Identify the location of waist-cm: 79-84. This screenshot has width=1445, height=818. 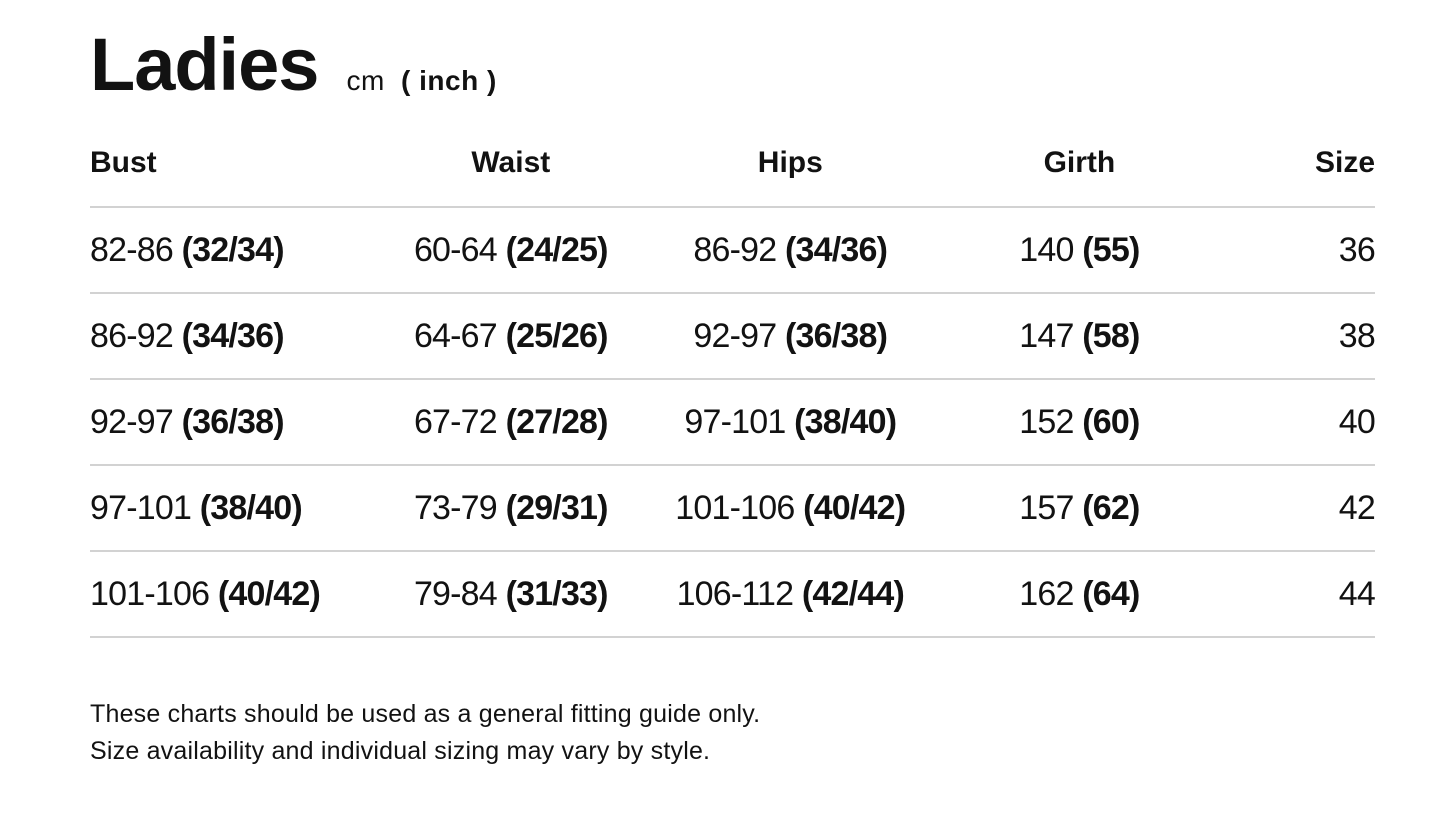
(455, 593).